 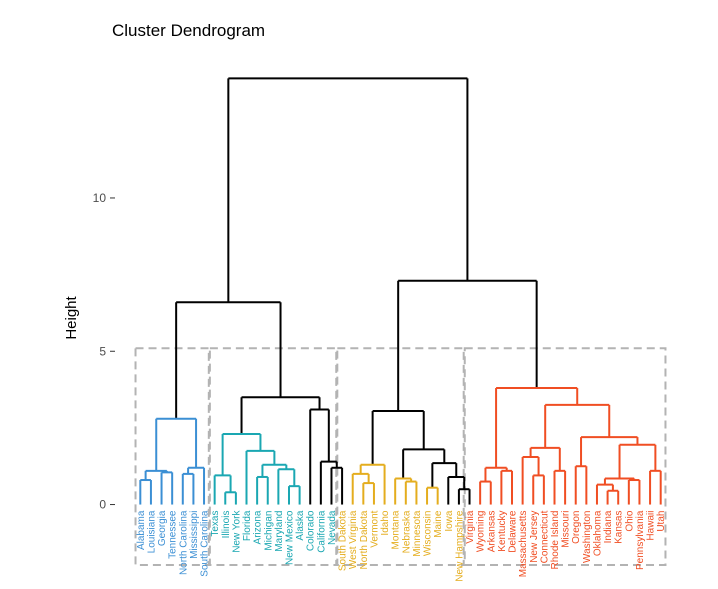 I want to click on leaf-label: New Mexico, so click(x=289, y=537).